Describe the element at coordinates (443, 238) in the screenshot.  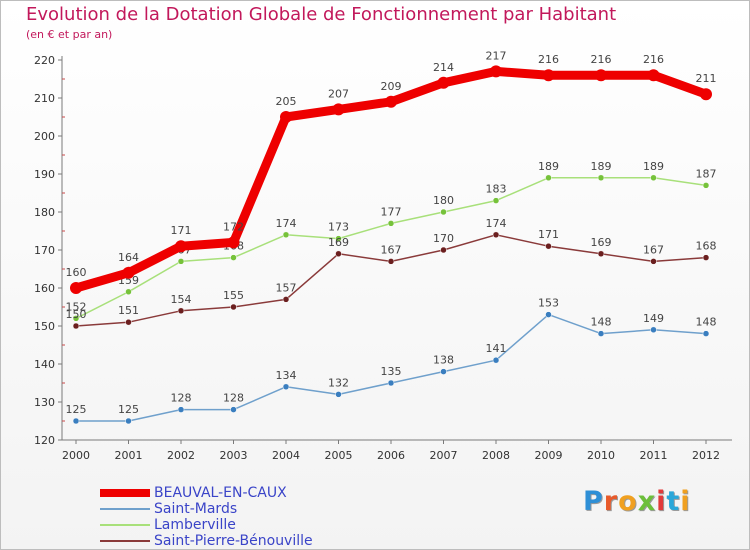
I see `data-label: 170` at that location.